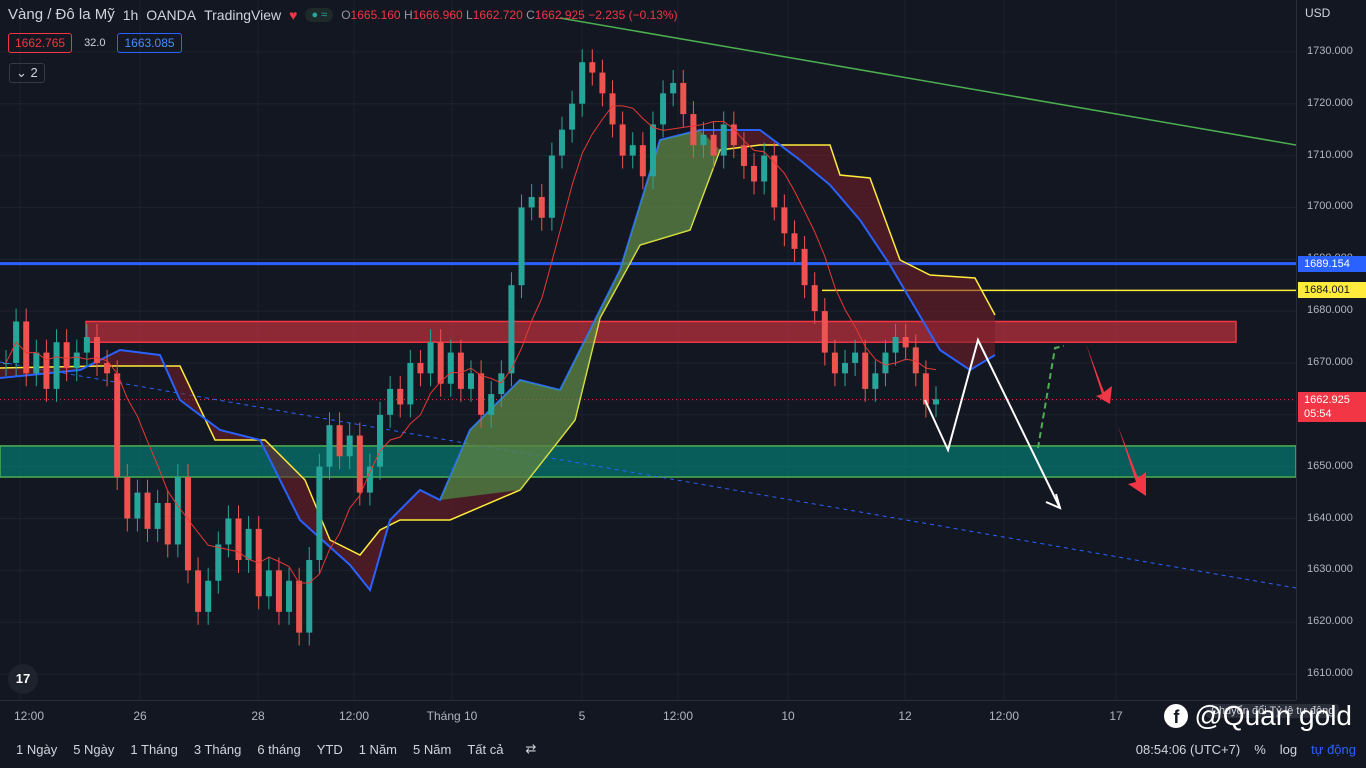  Describe the element at coordinates (40, 43) in the screenshot. I see `sell-button: 1662.765` at that location.